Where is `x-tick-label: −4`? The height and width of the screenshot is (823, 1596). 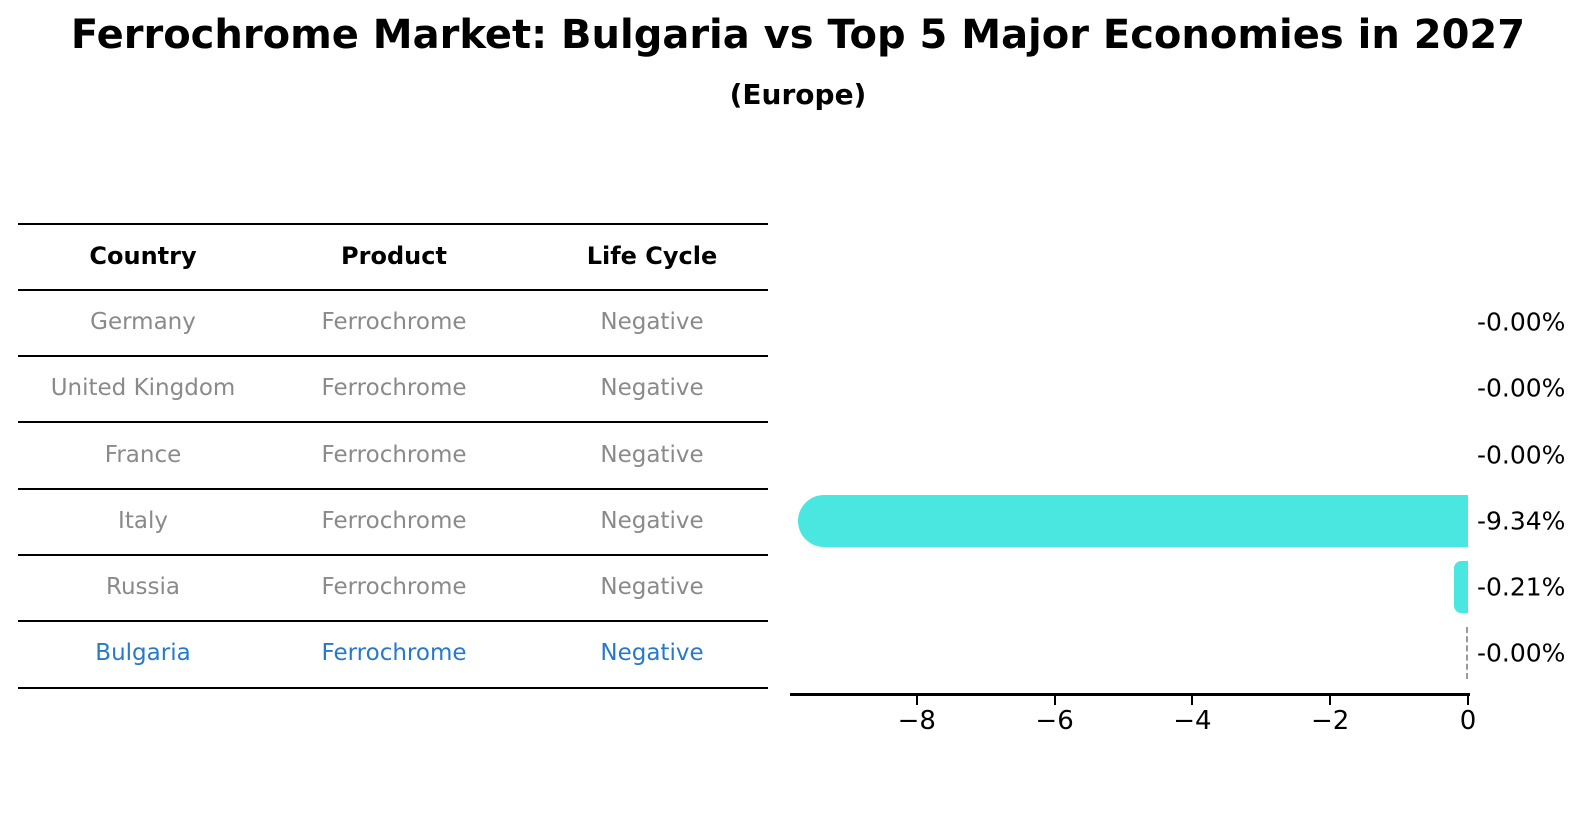 x-tick-label: −4 is located at coordinates (1192, 721).